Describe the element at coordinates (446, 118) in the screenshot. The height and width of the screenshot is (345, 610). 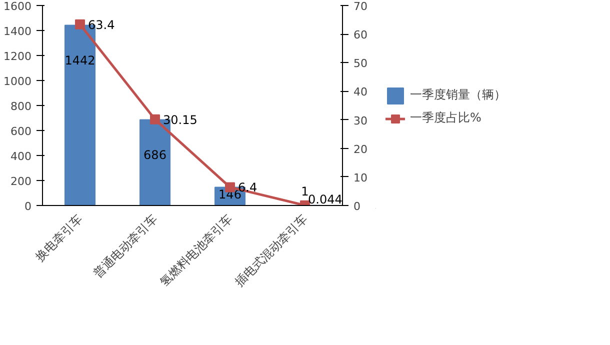
I see `legend-label: 一季度占比%` at that location.